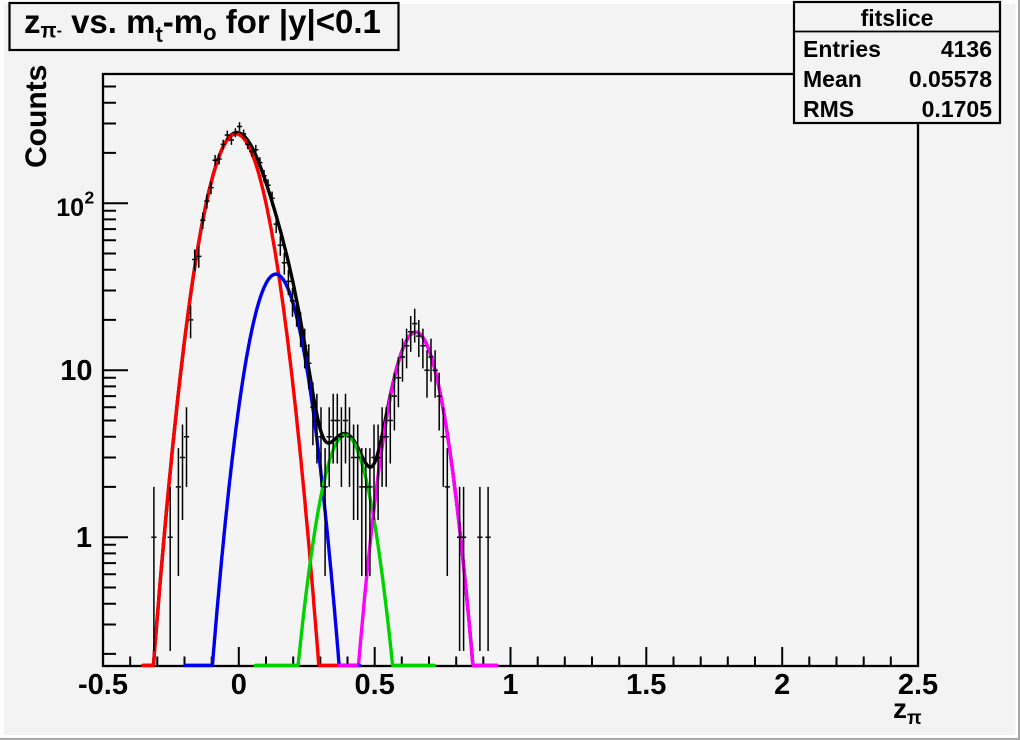  What do you see at coordinates (202, 25) in the screenshot?
I see `svg-text: zπ- vs. mt-mo for |y|<0.1` at bounding box center [202, 25].